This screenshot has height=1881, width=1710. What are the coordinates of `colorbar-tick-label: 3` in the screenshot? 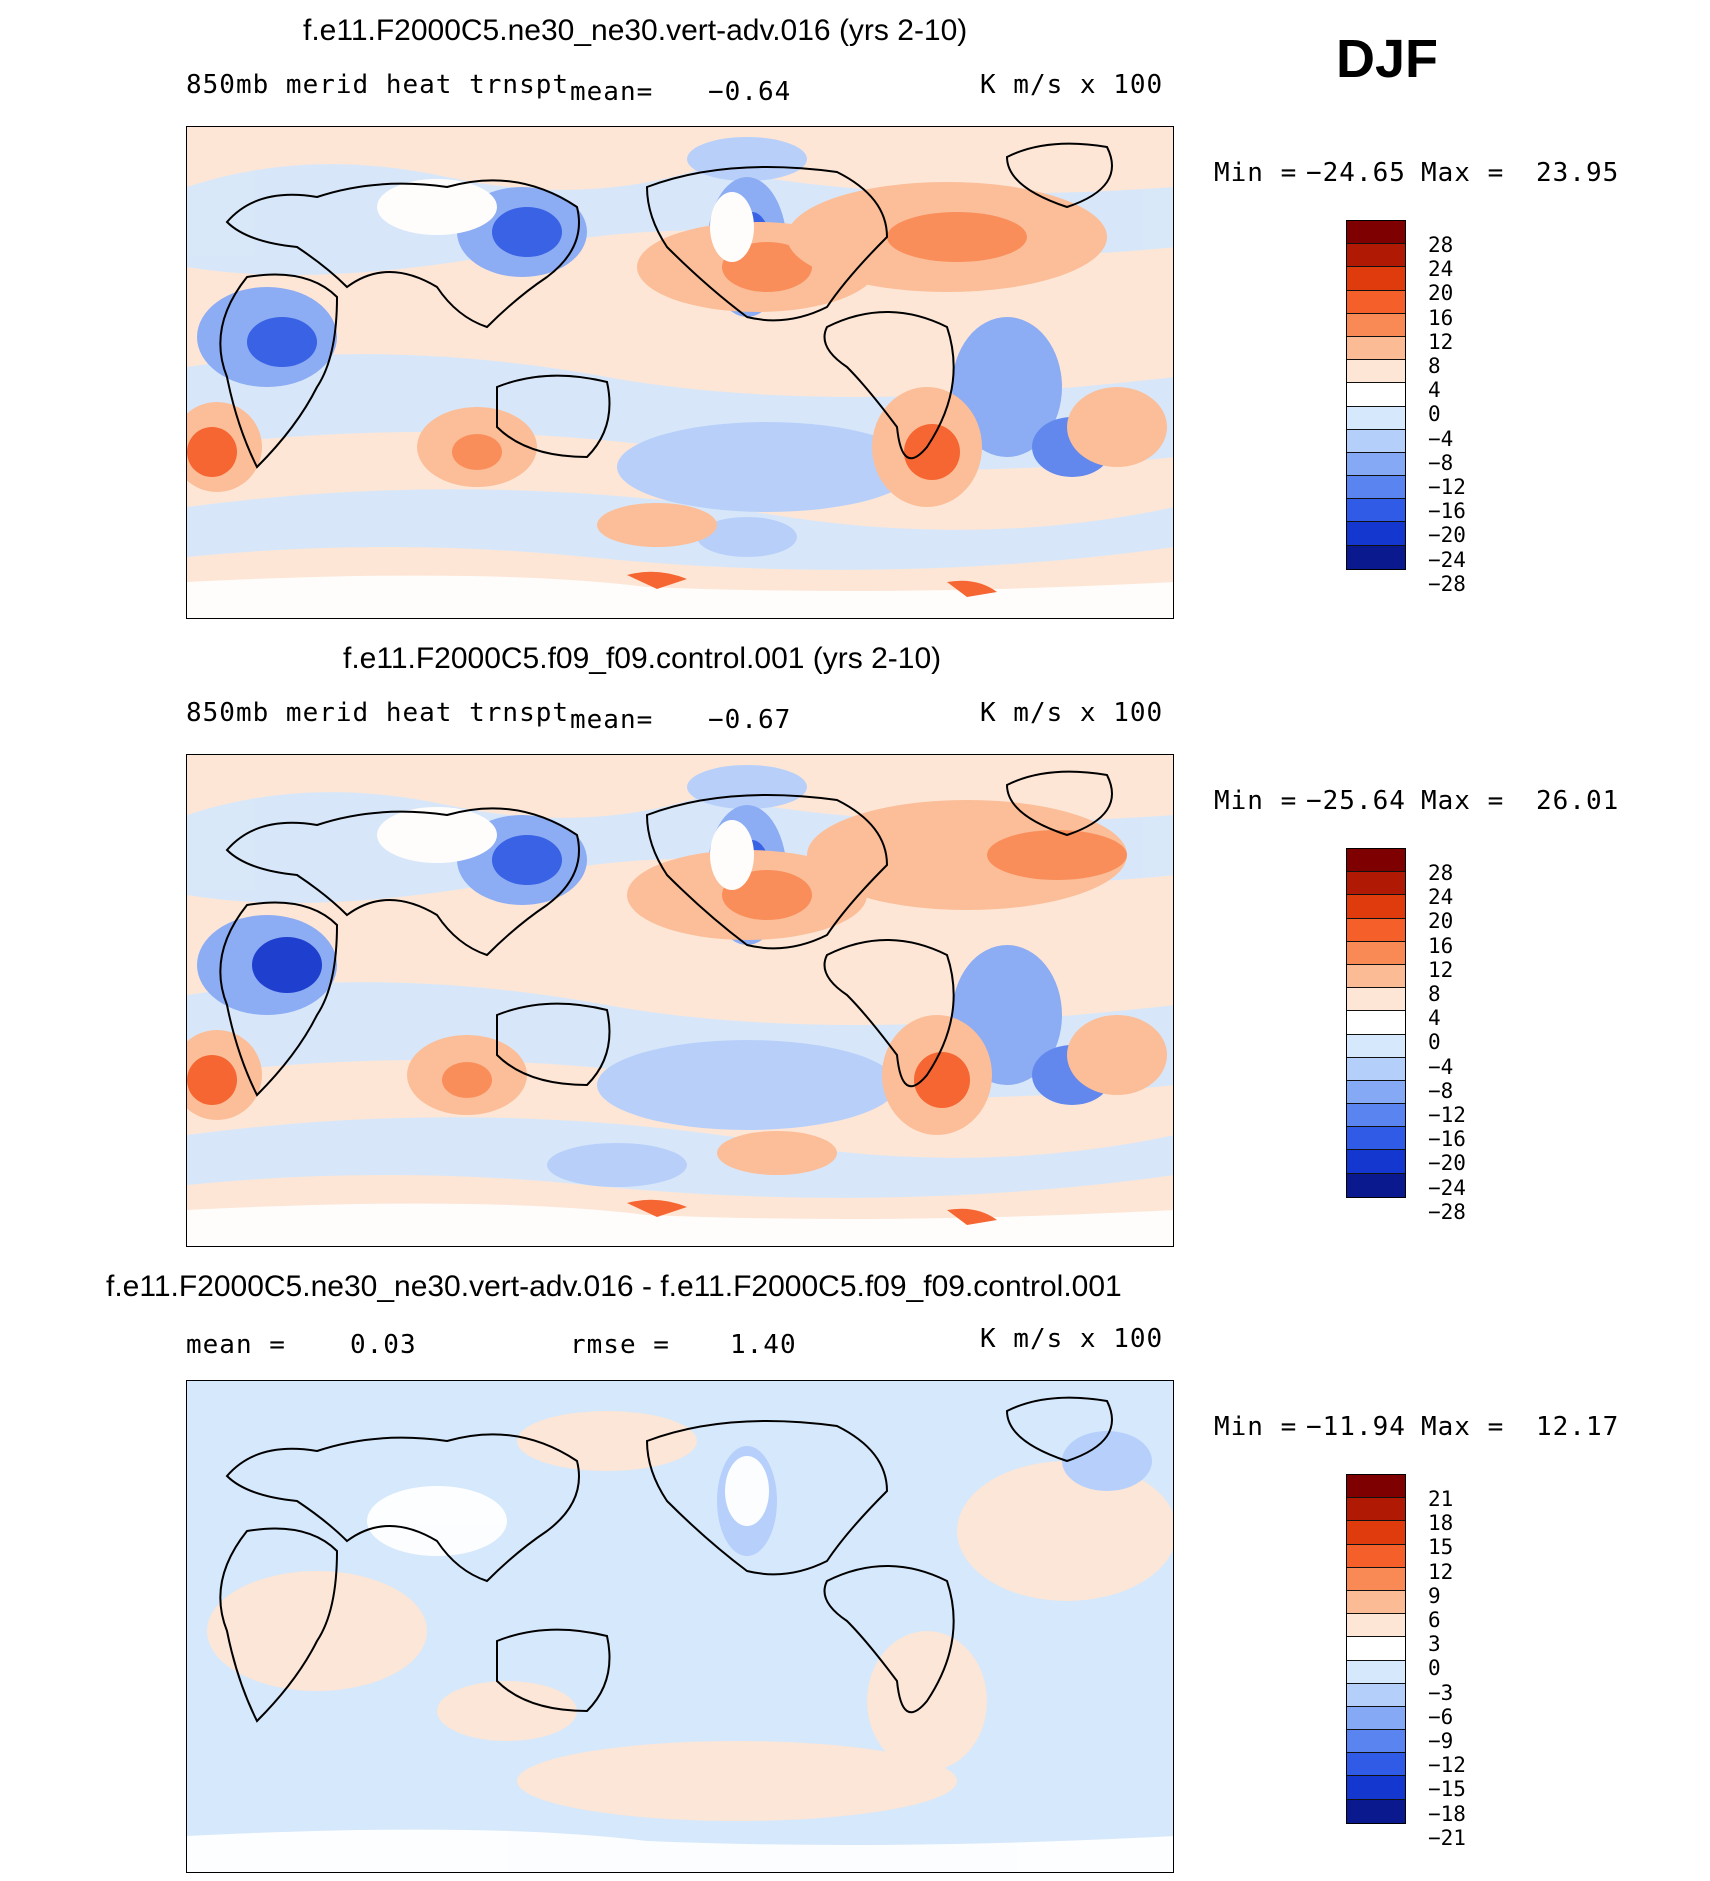 It's located at (1434, 1644).